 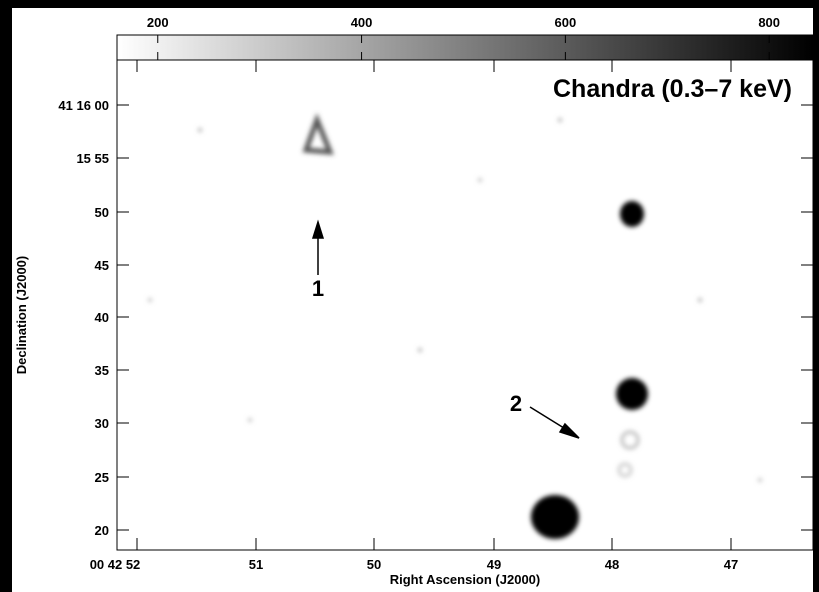 I want to click on y-tick-label: 30, so click(x=102, y=423).